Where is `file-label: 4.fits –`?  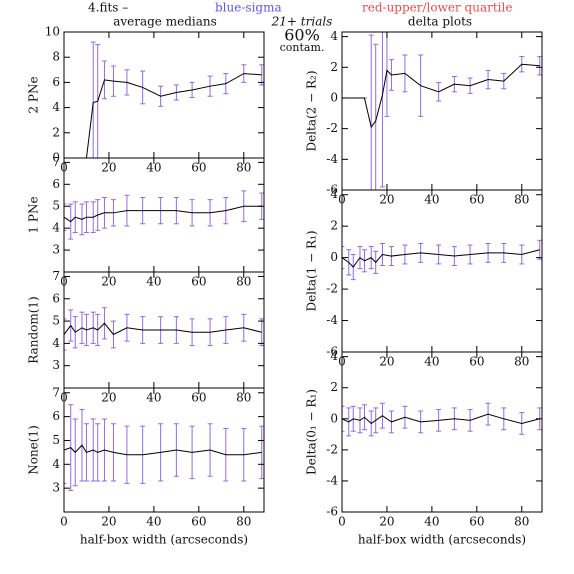
file-label: 4.fits – is located at coordinates (108, 8).